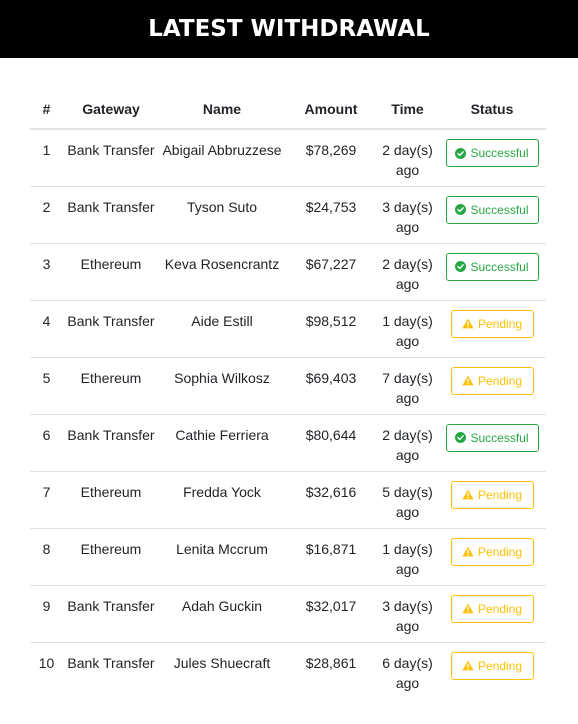 This screenshot has height=724, width=578. What do you see at coordinates (46, 377) in the screenshot?
I see `row-number: 5` at bounding box center [46, 377].